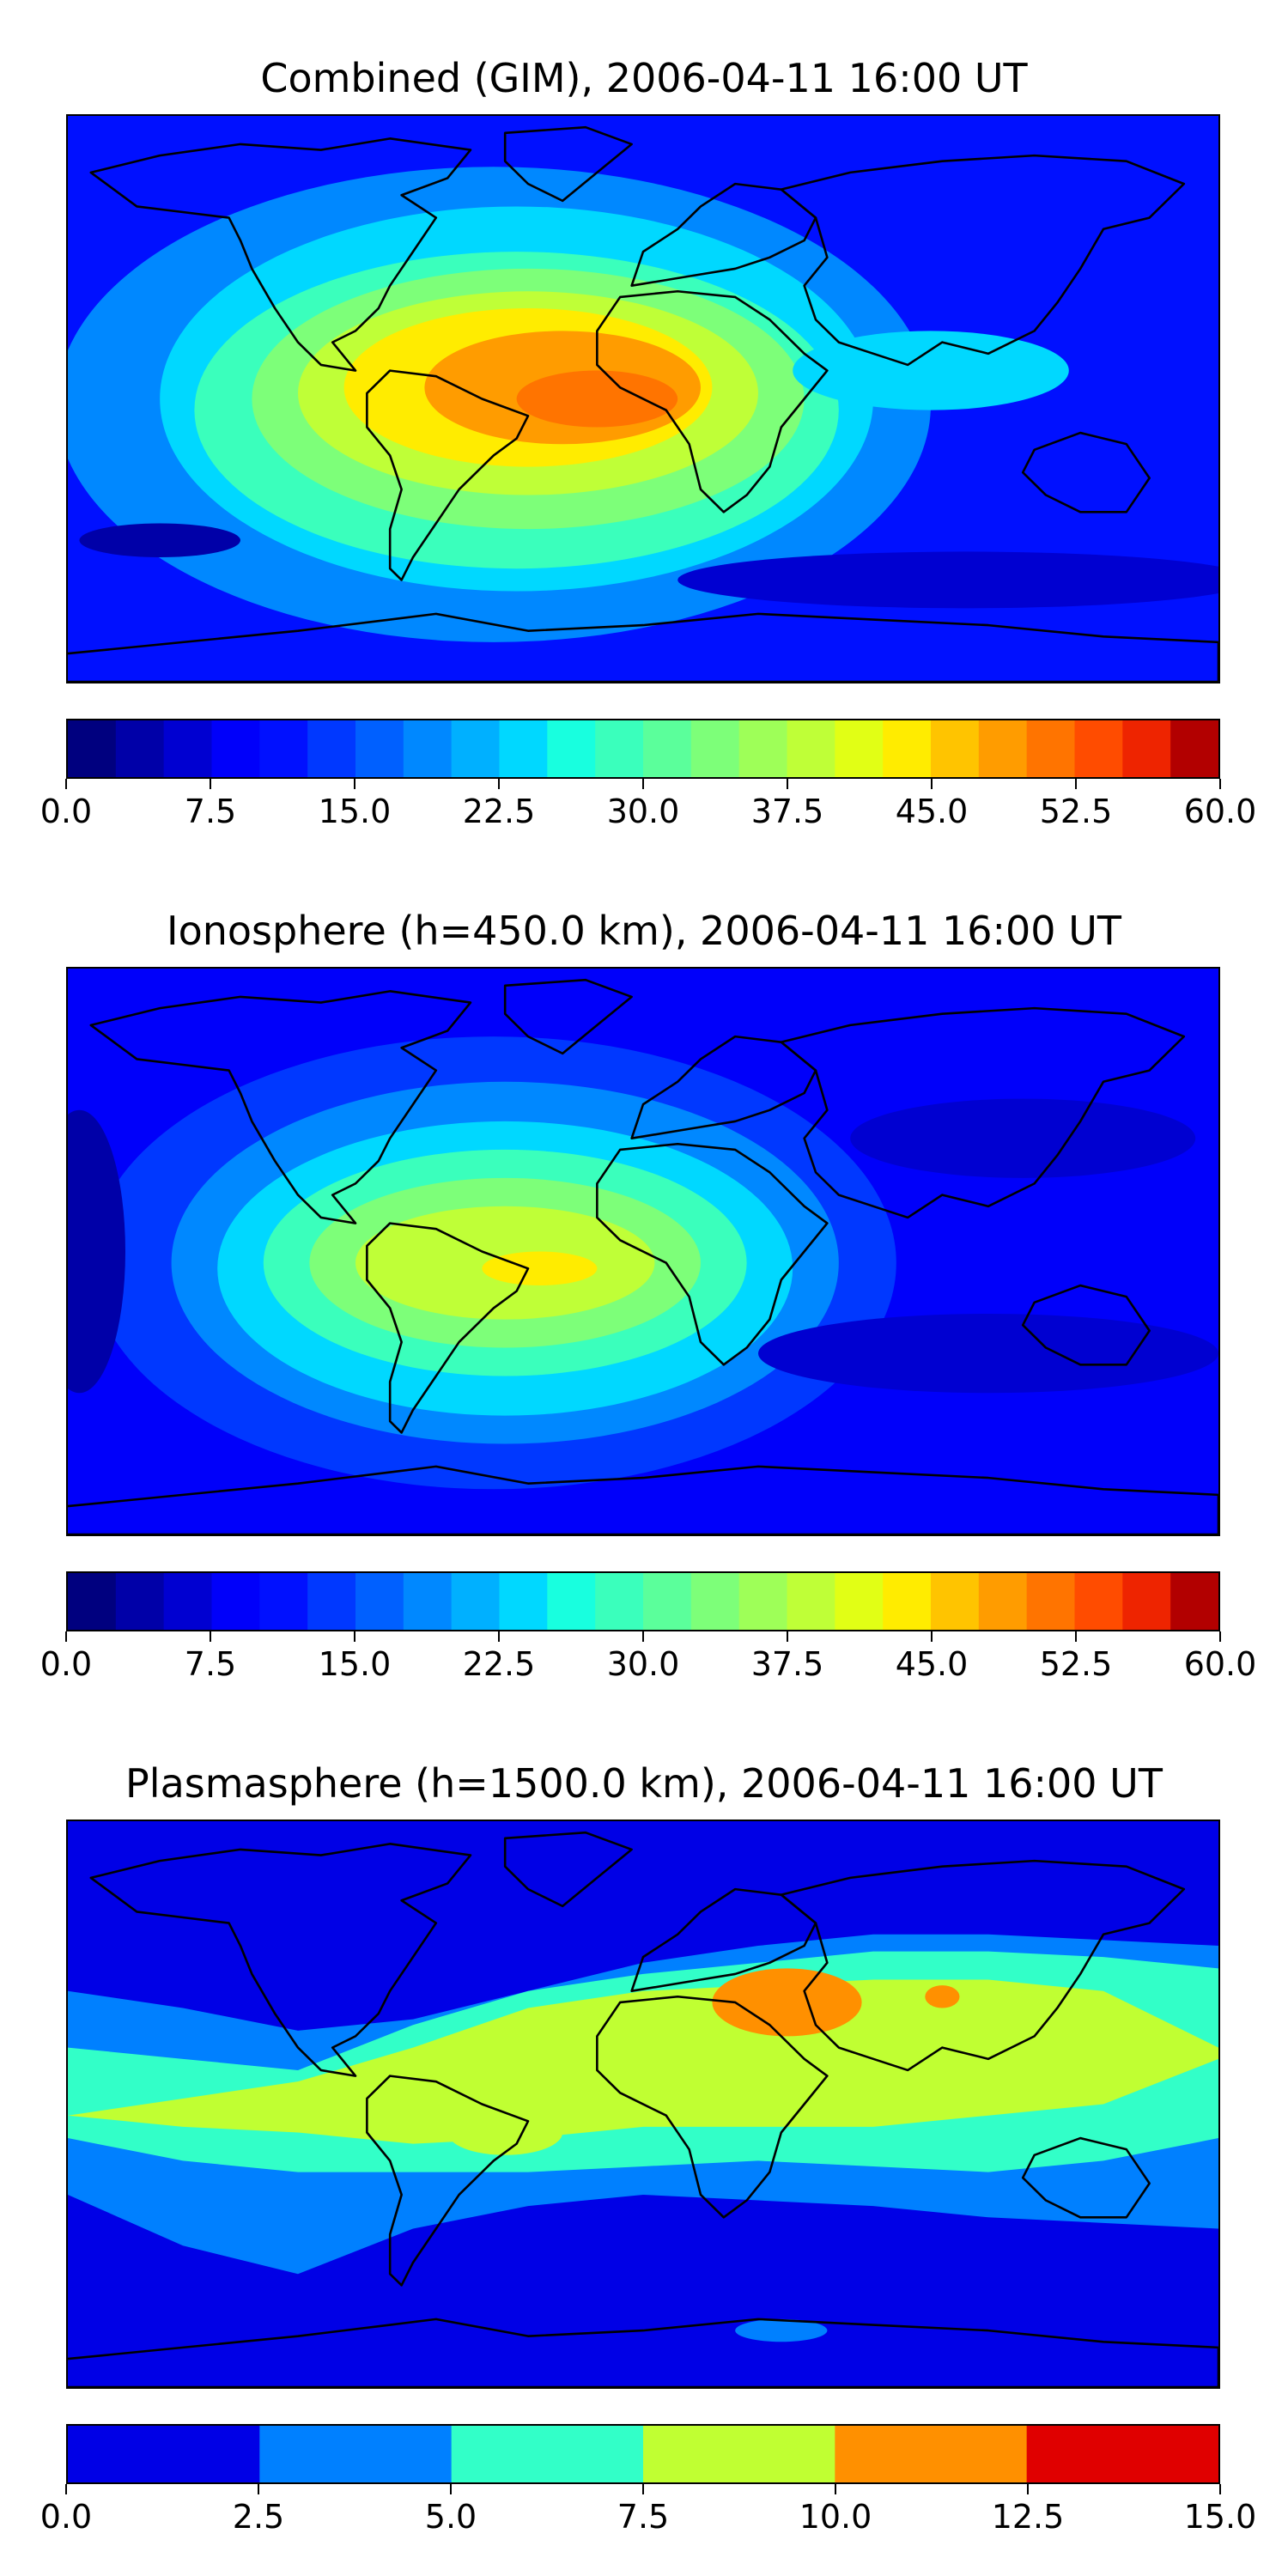 Image resolution: width=1288 pixels, height=2576 pixels. What do you see at coordinates (787, 812) in the screenshot?
I see `colorbar-tick-label: 37.5` at bounding box center [787, 812].